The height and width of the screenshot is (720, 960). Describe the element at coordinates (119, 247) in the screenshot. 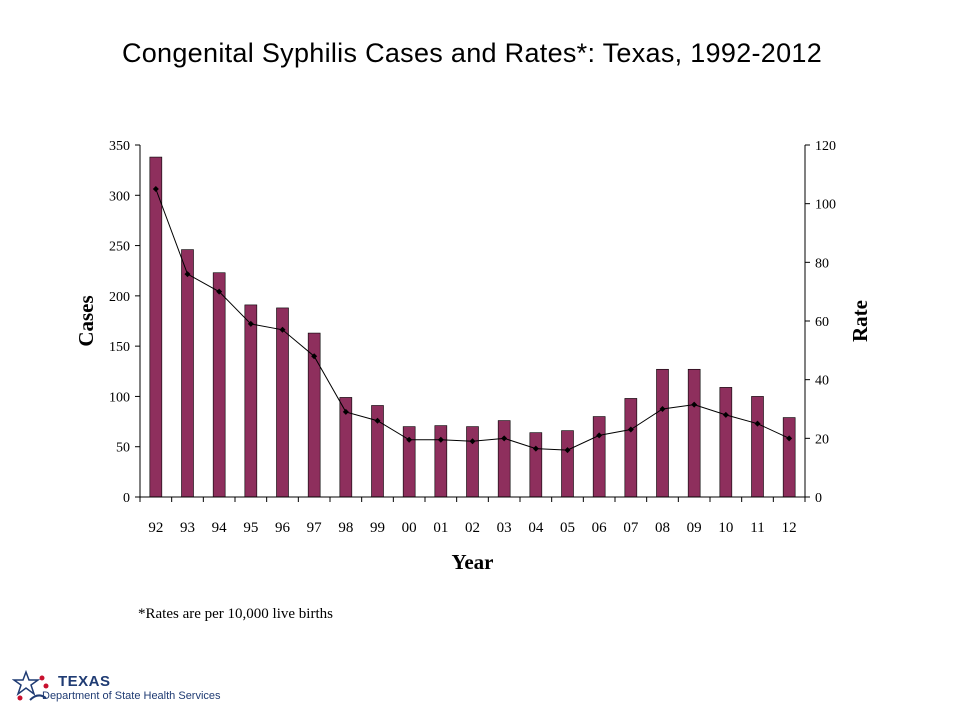

I see `y-tick-label: 250` at that location.